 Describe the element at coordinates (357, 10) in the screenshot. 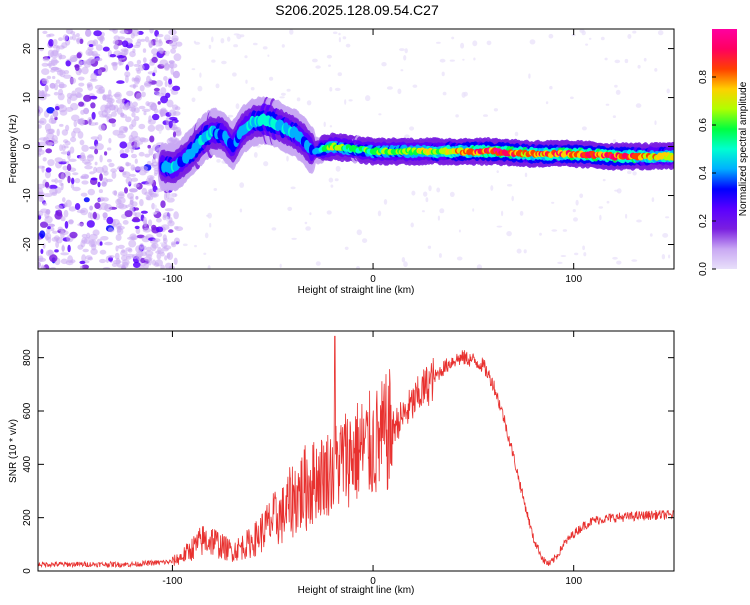

I see `figure-title: S206.2025.128.09.54.C27` at that location.